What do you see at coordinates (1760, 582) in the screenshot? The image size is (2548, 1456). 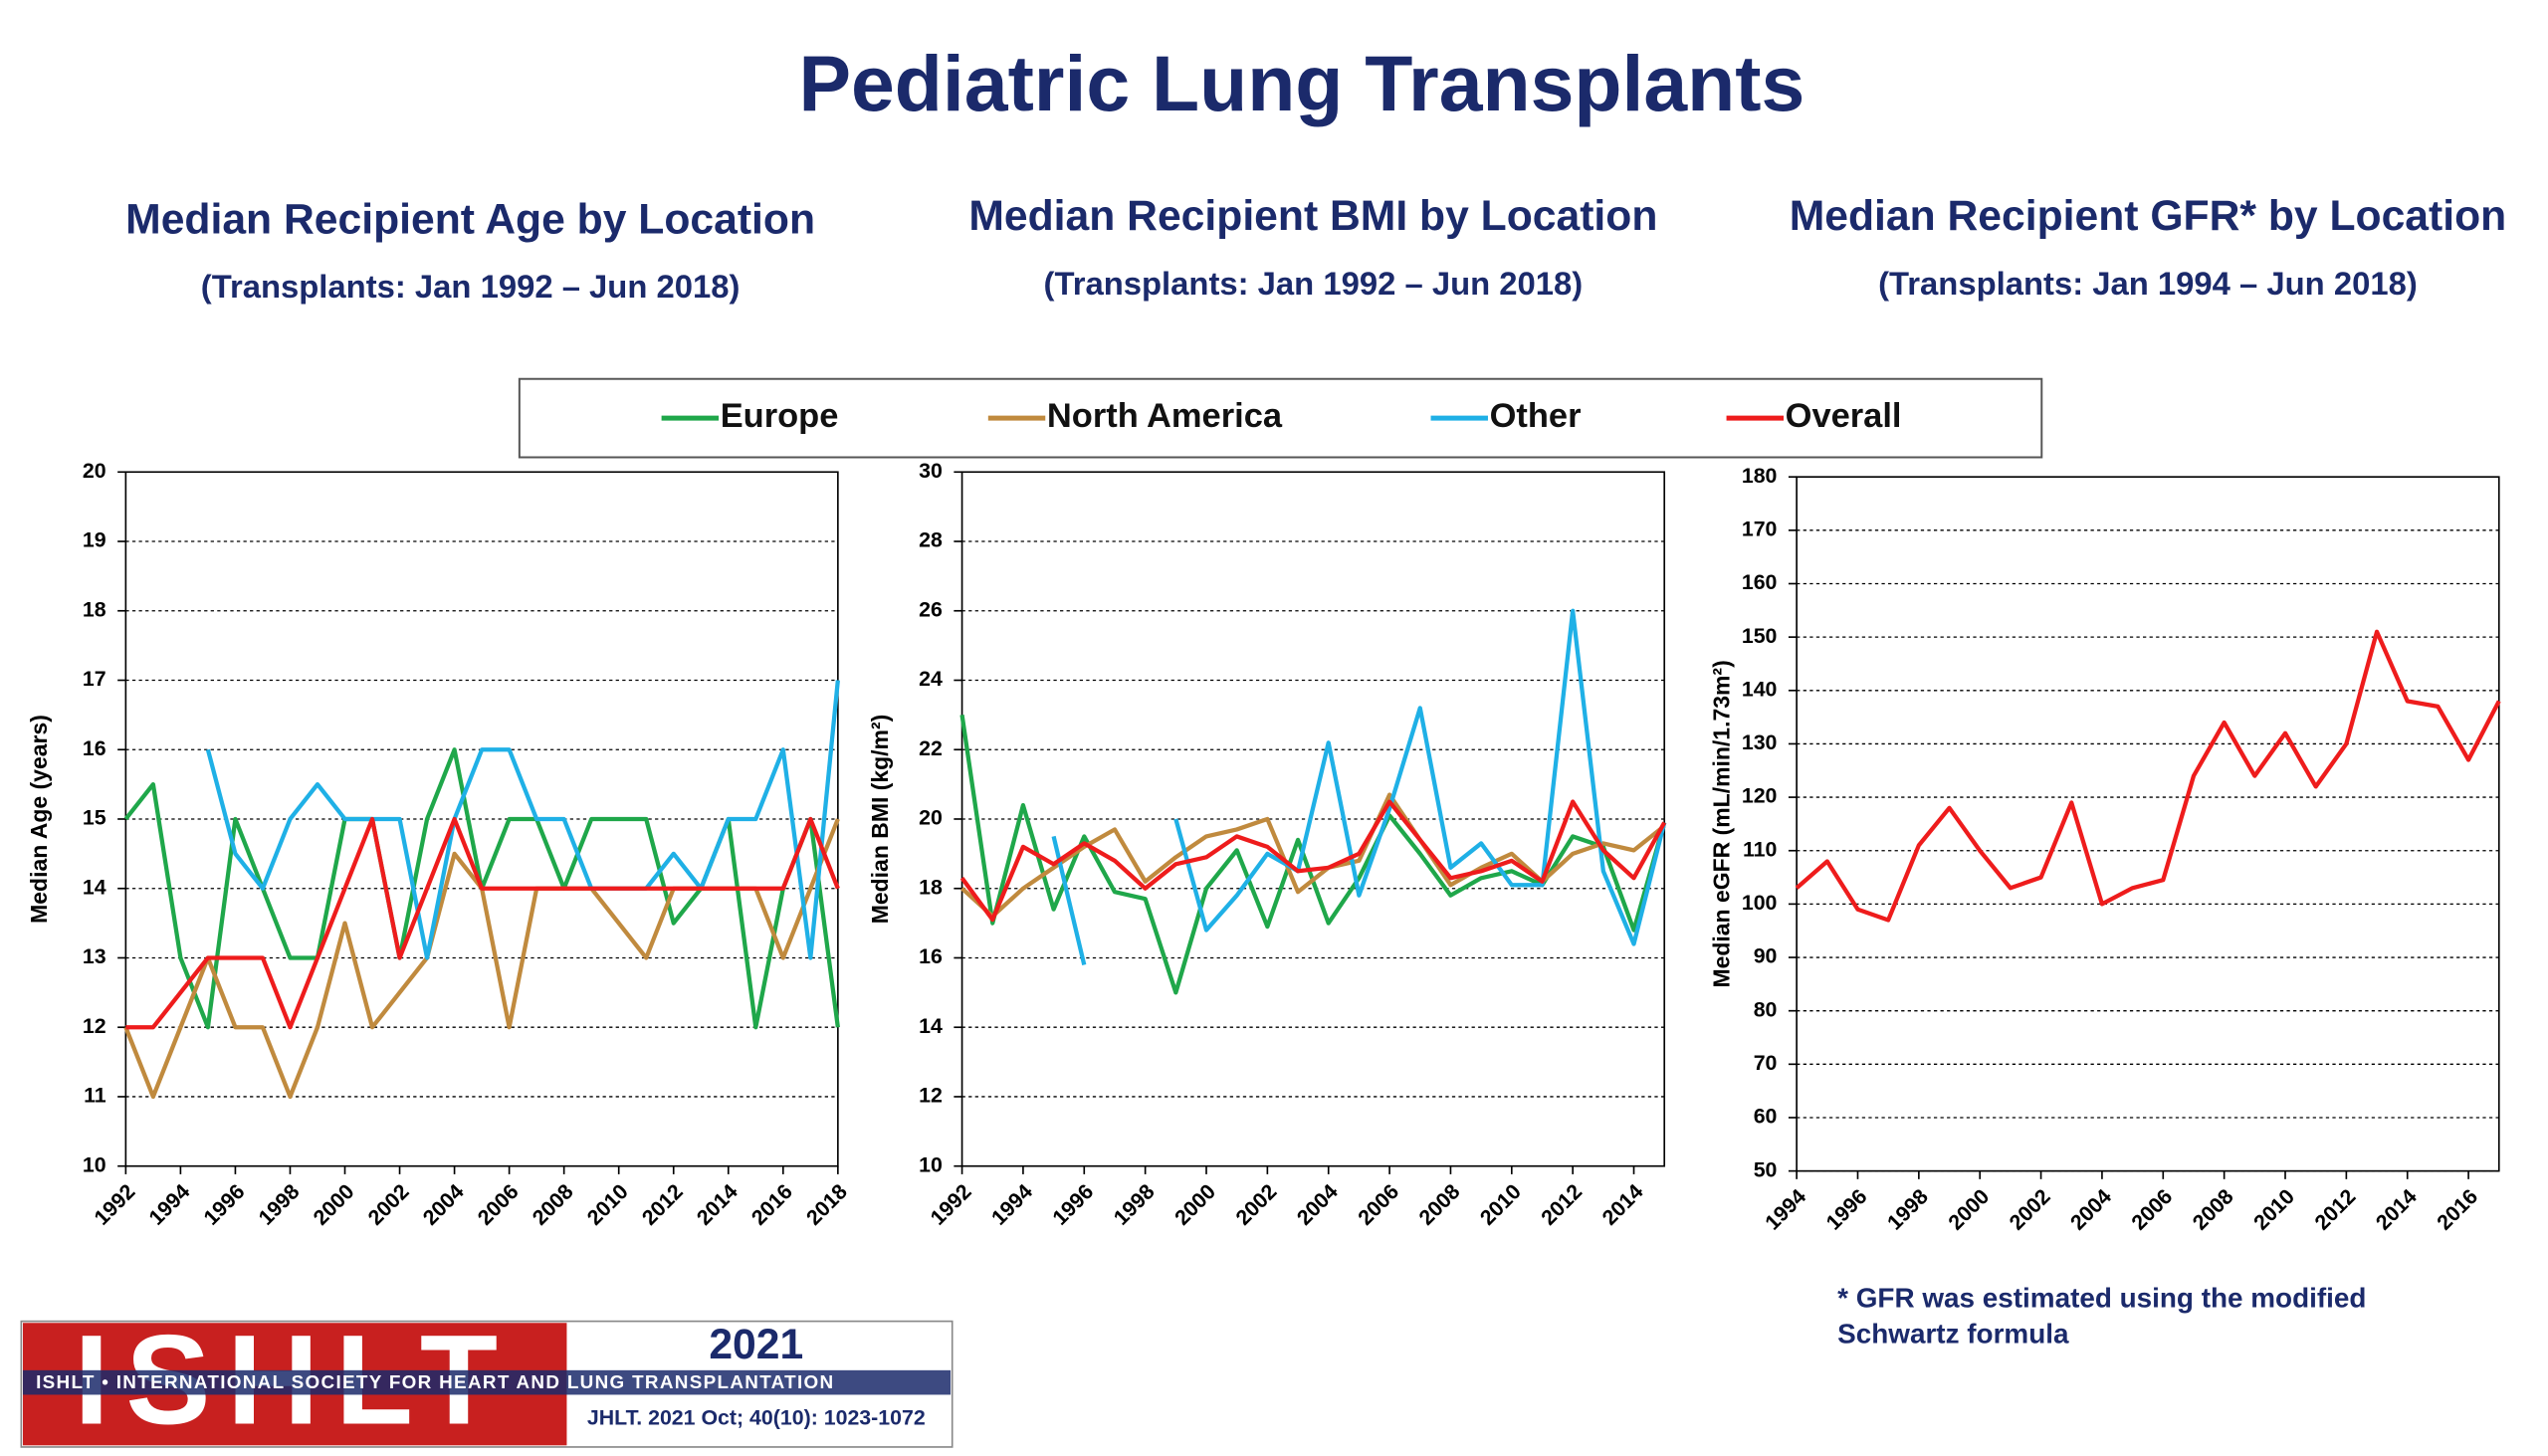 I see `y-tick-label: 160` at bounding box center [1760, 582].